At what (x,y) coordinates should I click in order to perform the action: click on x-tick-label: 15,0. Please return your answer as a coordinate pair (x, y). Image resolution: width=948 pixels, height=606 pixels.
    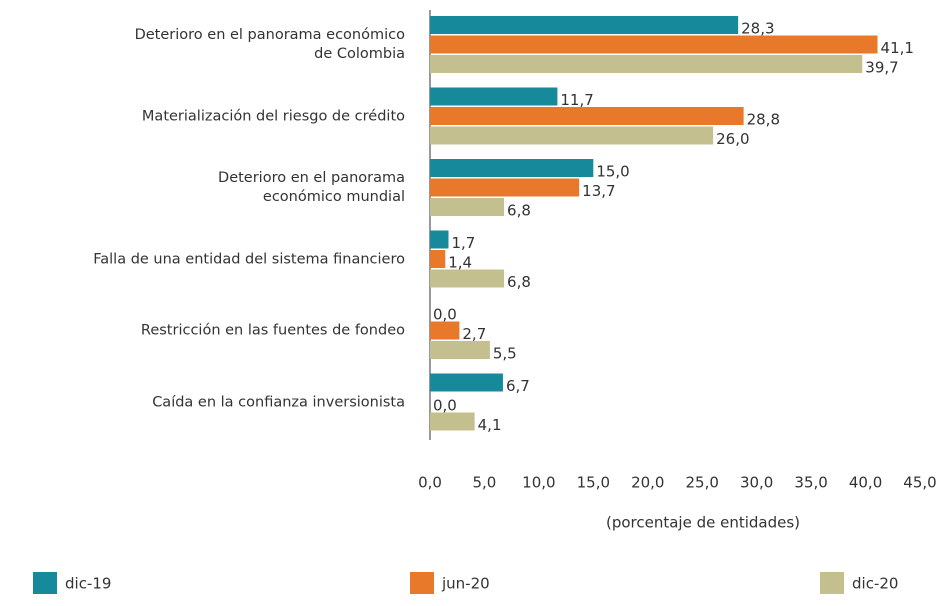
    Looking at the image, I should click on (593, 483).